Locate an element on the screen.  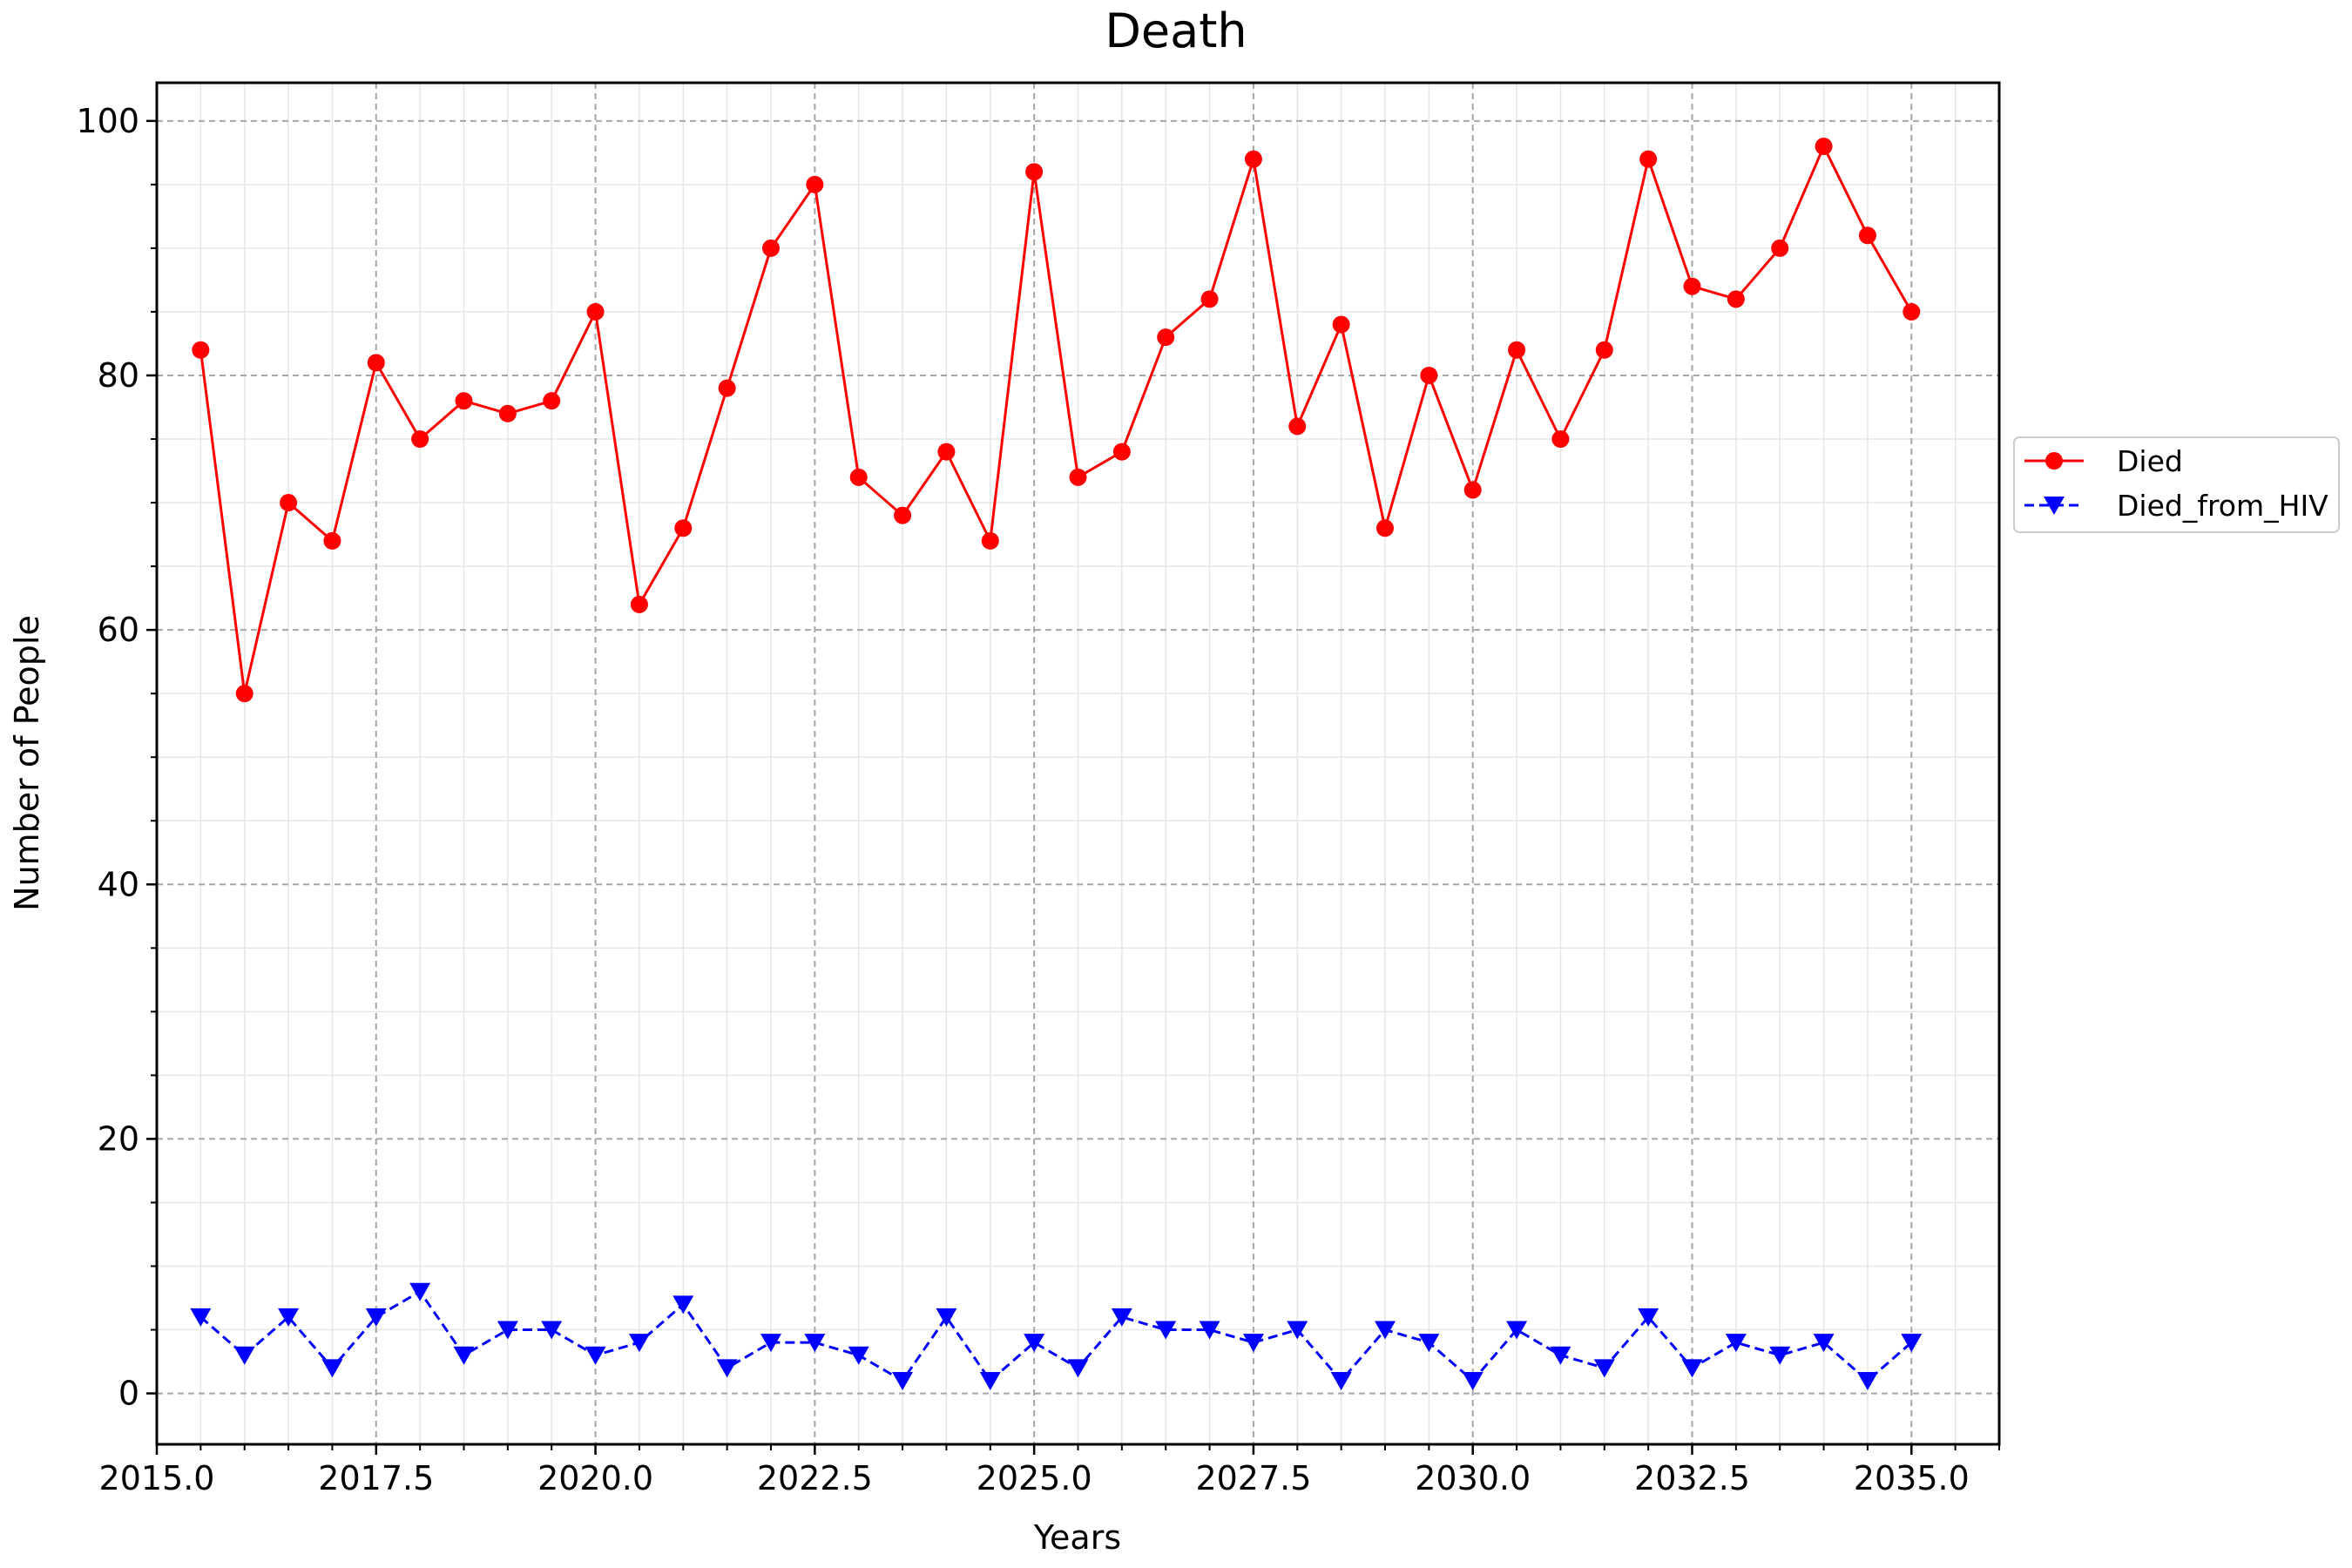
legend-label-died: Died is located at coordinates (2150, 461).